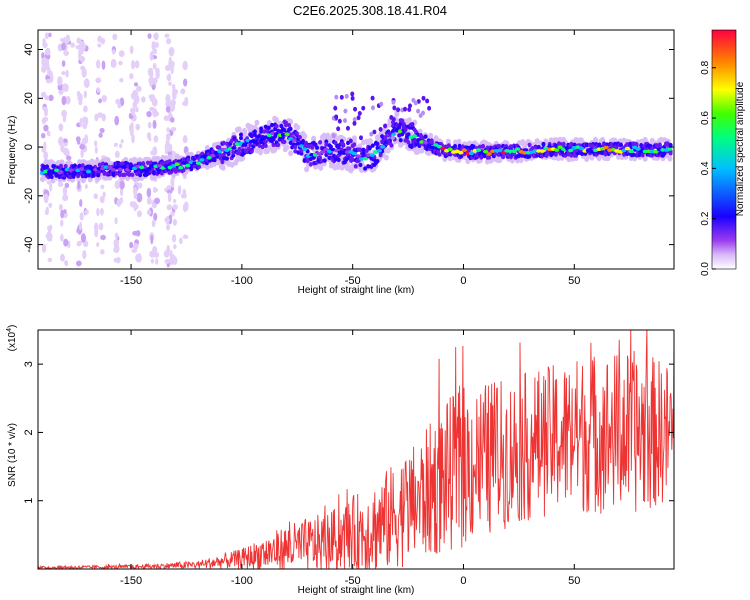 This screenshot has width=750, height=600. Describe the element at coordinates (353, 281) in the screenshot. I see `x-tick-label: -50` at that location.